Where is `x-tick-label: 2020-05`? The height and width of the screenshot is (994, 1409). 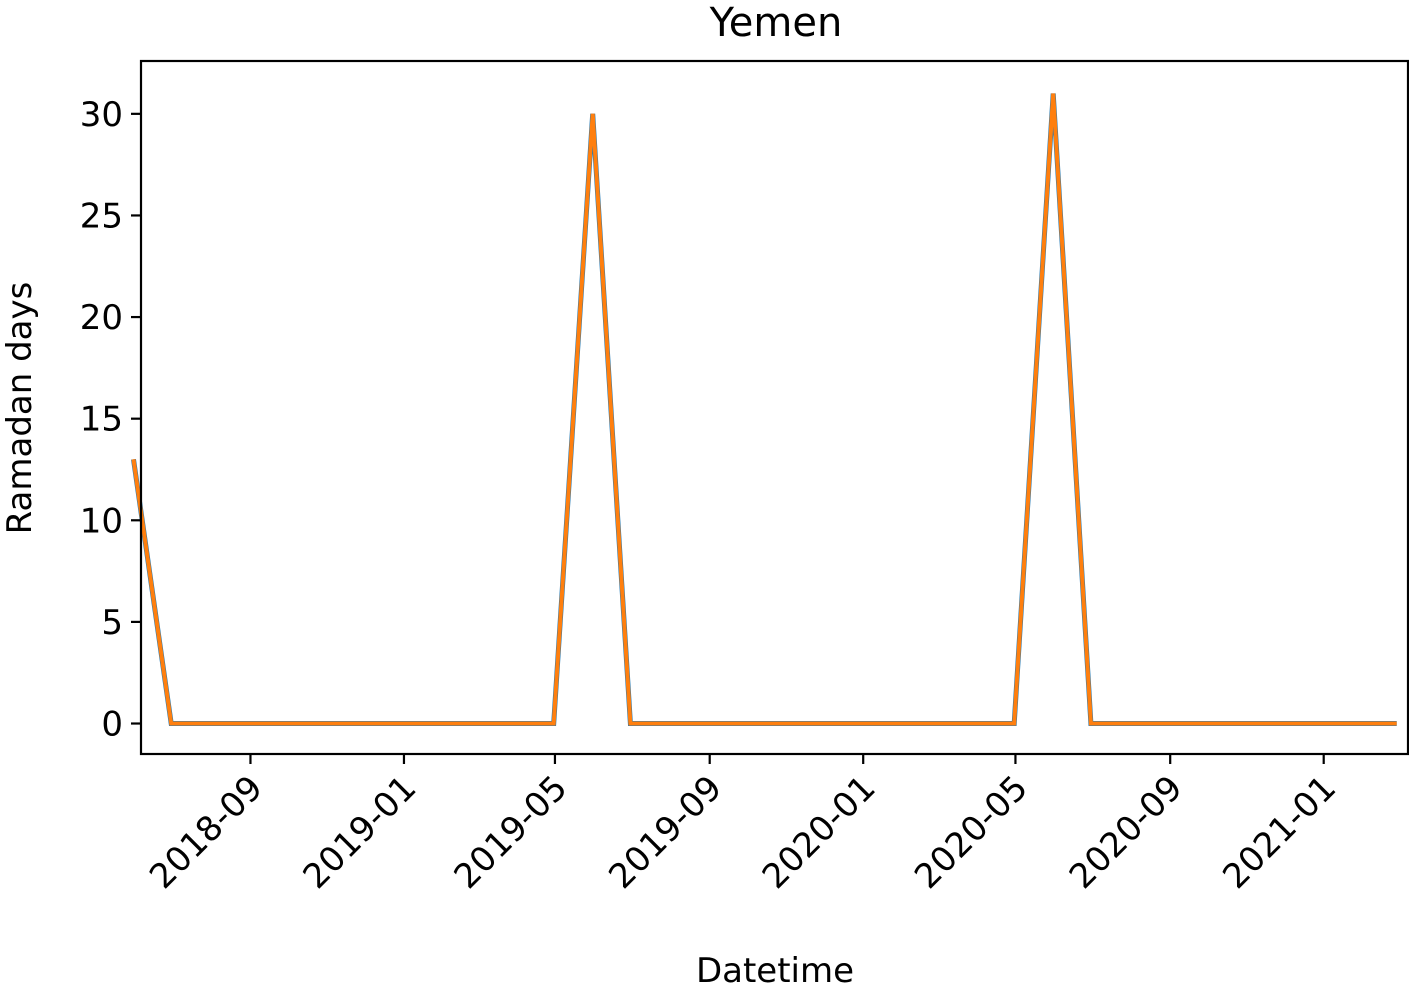 x-tick-label: 2020-05 is located at coordinates (971, 832).